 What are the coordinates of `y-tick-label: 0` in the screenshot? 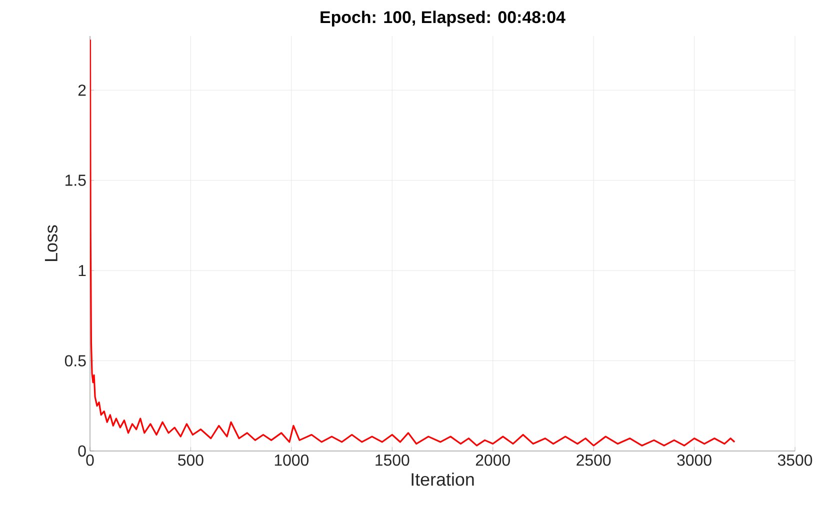 It's located at (82, 451).